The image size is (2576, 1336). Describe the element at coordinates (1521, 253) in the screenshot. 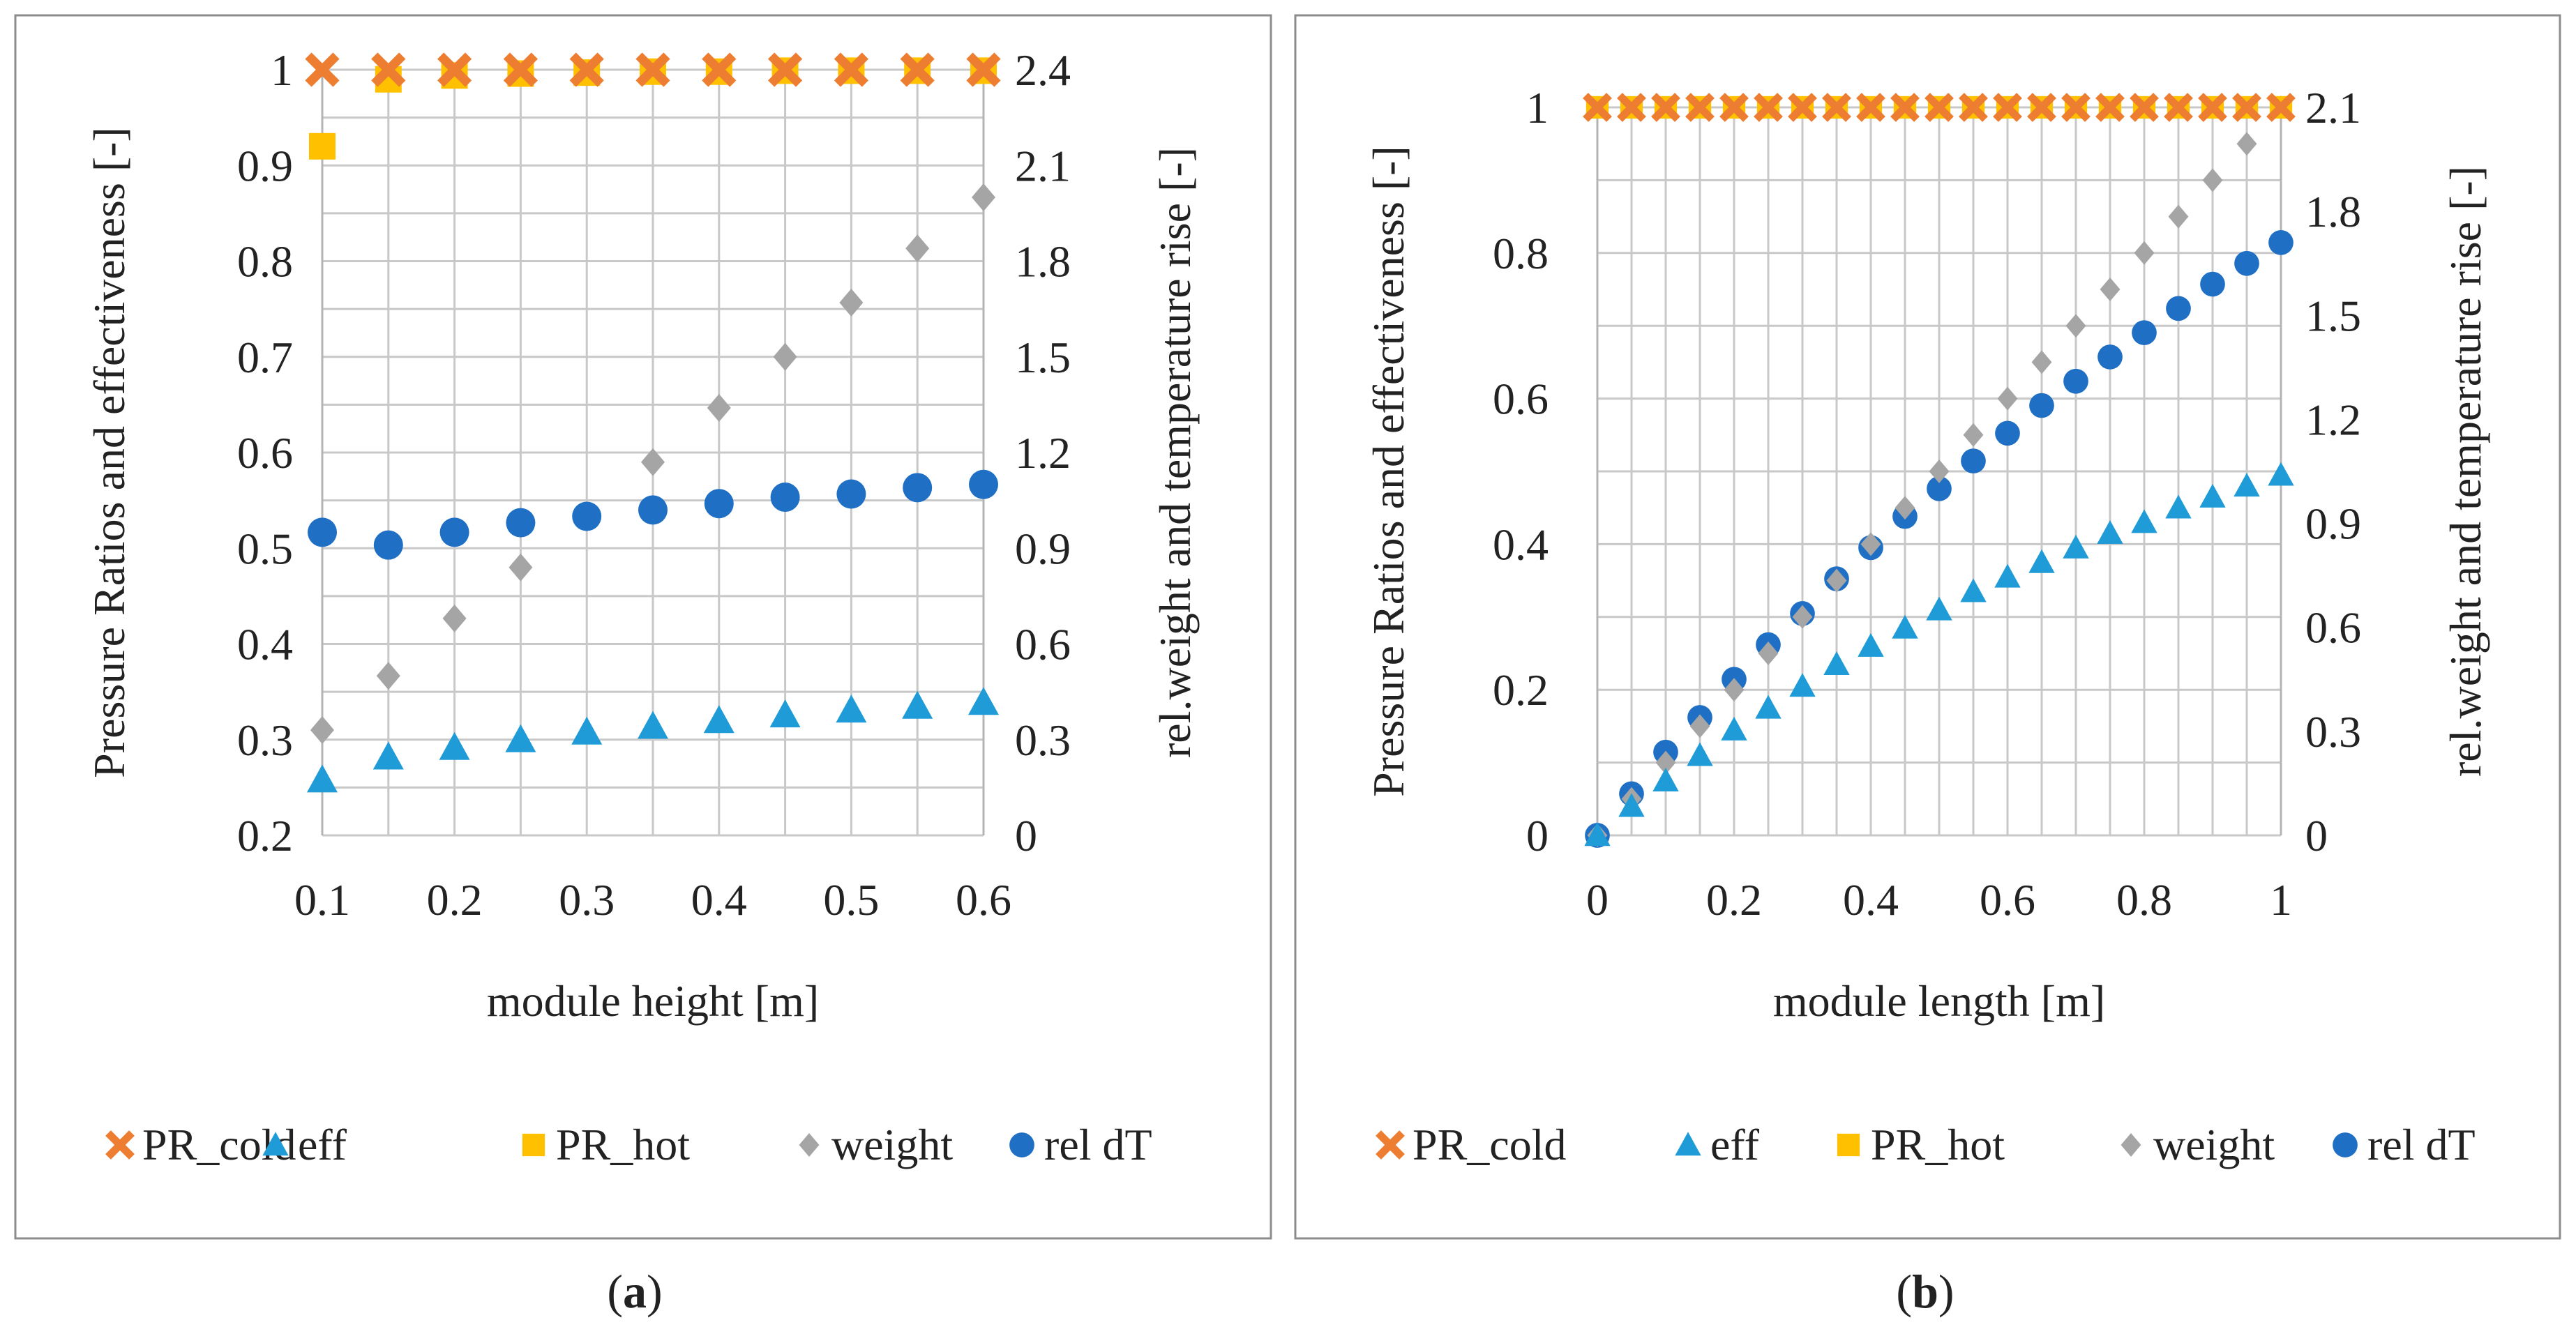

I see `y-tick-label: 0.8` at that location.